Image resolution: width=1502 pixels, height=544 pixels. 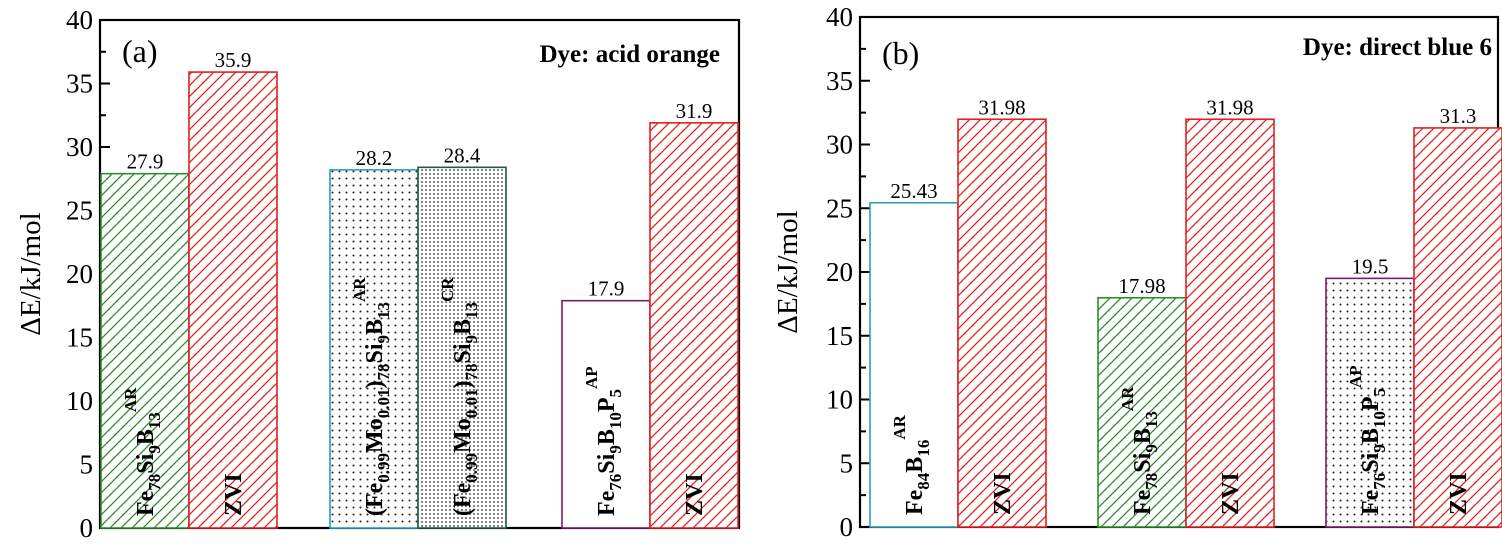 I want to click on y-tick-label-b-0: 0, so click(x=847, y=527).